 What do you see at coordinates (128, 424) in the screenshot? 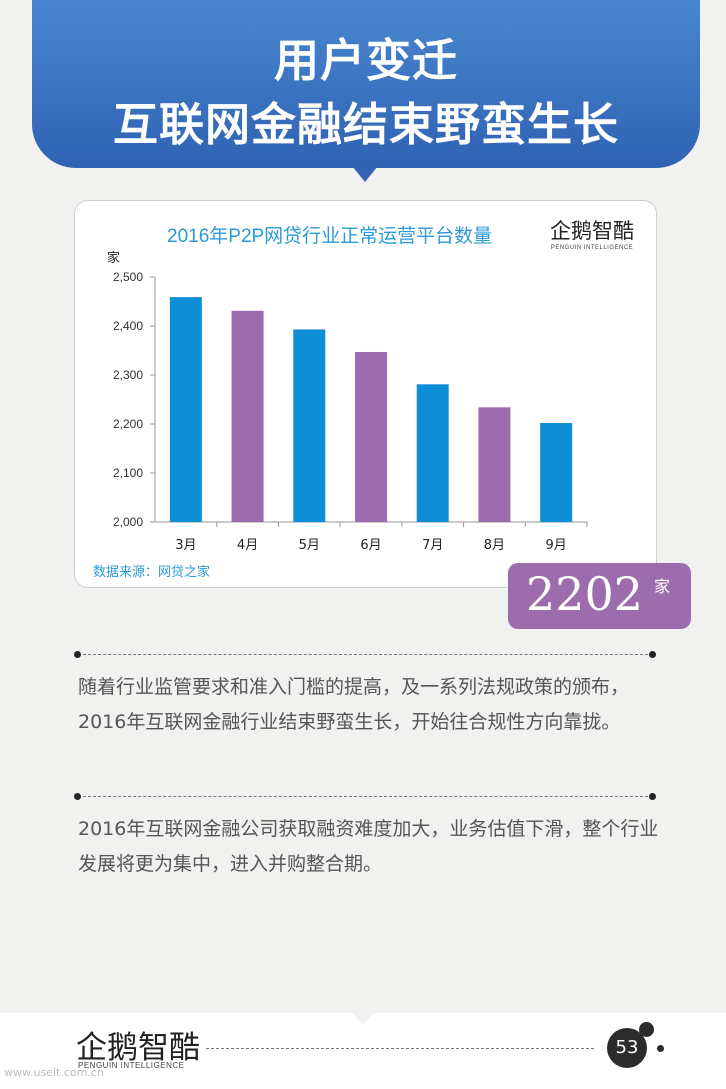
I see `y-tick-label: 2,200` at bounding box center [128, 424].